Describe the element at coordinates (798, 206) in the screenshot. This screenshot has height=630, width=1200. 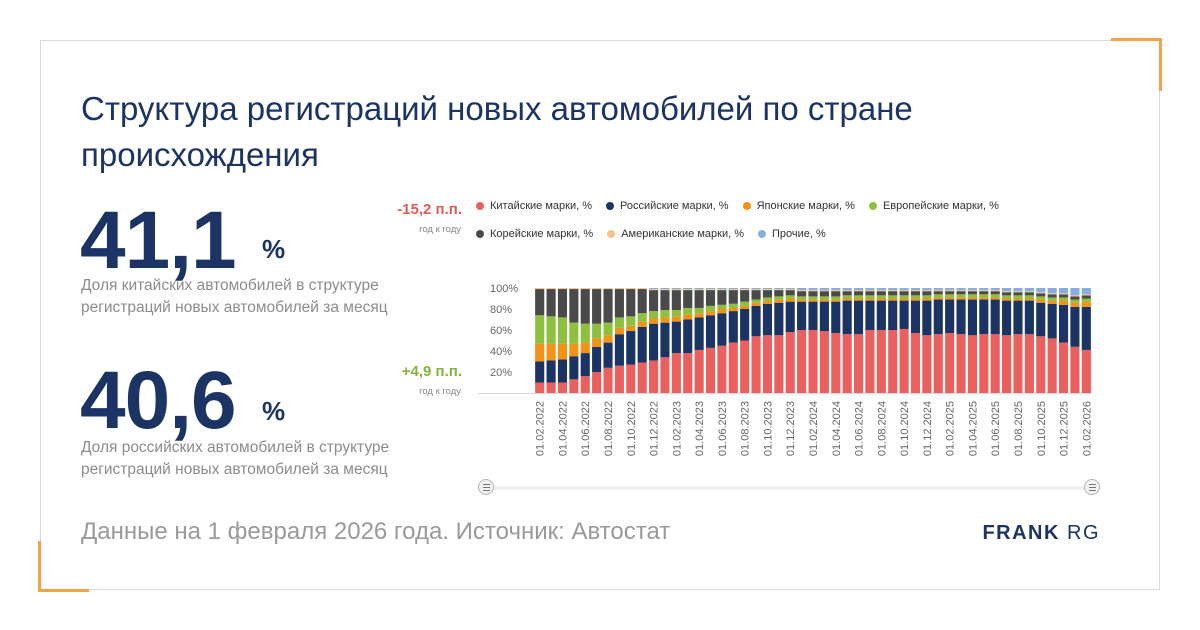
I see `legend-item: Японские марки, %` at that location.